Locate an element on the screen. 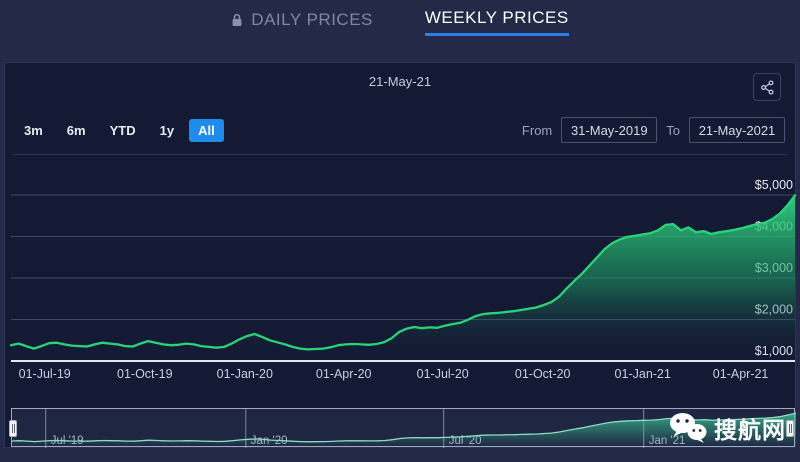  navigator-right-handle is located at coordinates (790, 428).